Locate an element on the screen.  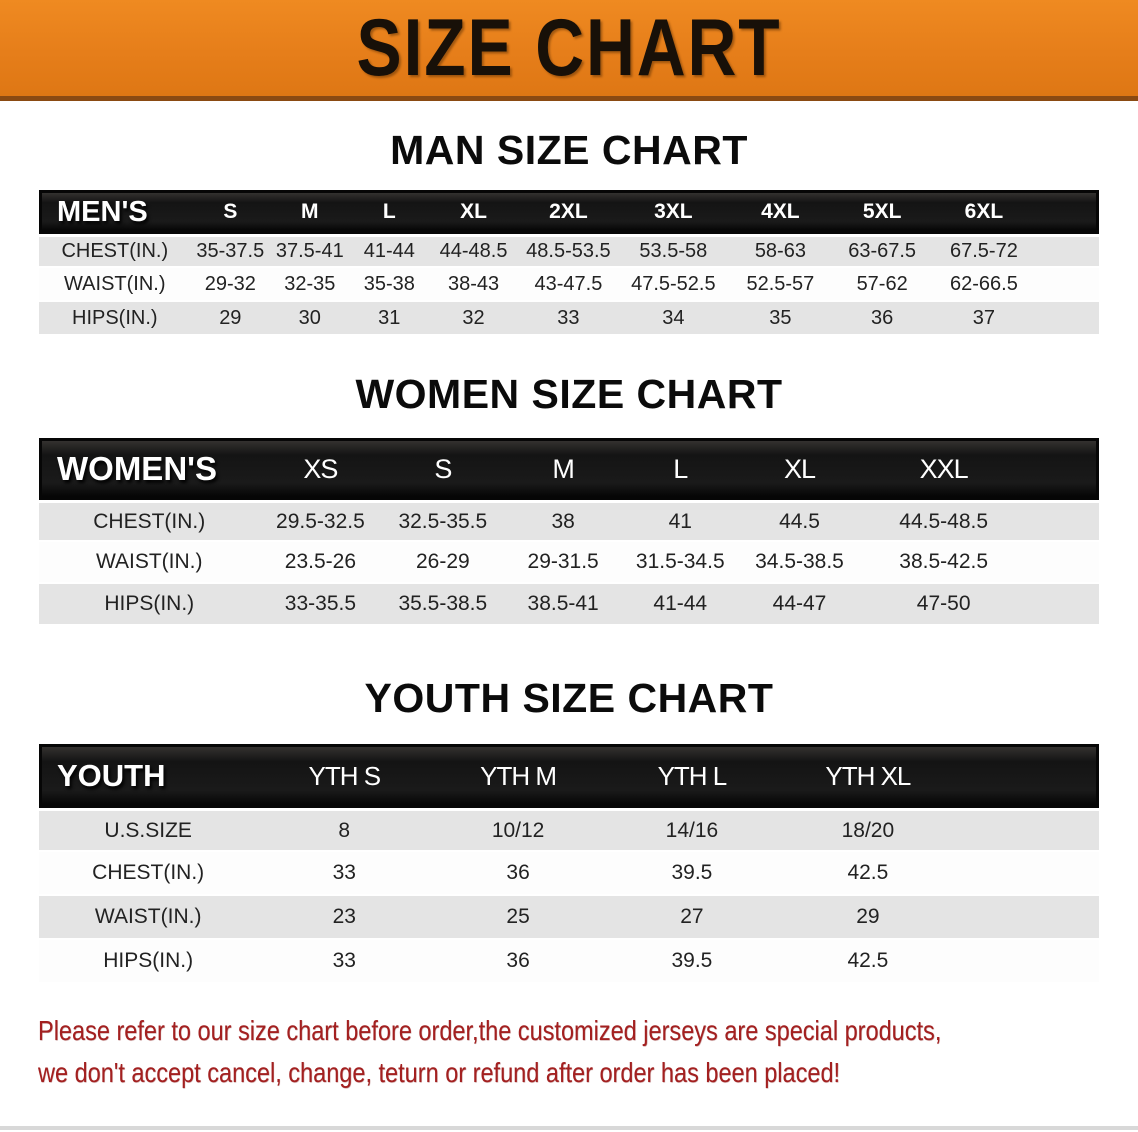
measurement-value: 41 is located at coordinates (680, 521).